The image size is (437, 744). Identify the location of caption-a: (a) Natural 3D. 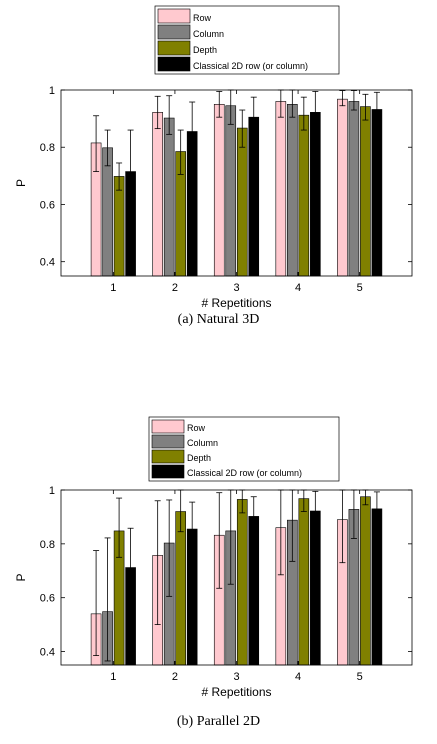
(218, 319).